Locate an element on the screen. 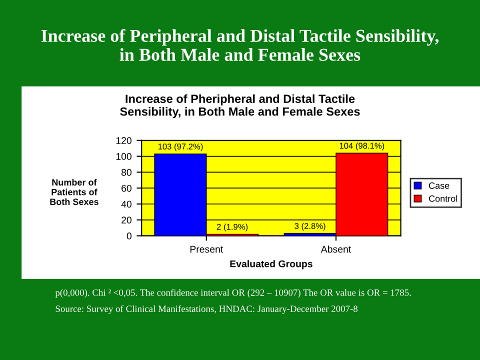 The height and width of the screenshot is (360, 480). data-label: 104 (98.1%) is located at coordinates (362, 146).